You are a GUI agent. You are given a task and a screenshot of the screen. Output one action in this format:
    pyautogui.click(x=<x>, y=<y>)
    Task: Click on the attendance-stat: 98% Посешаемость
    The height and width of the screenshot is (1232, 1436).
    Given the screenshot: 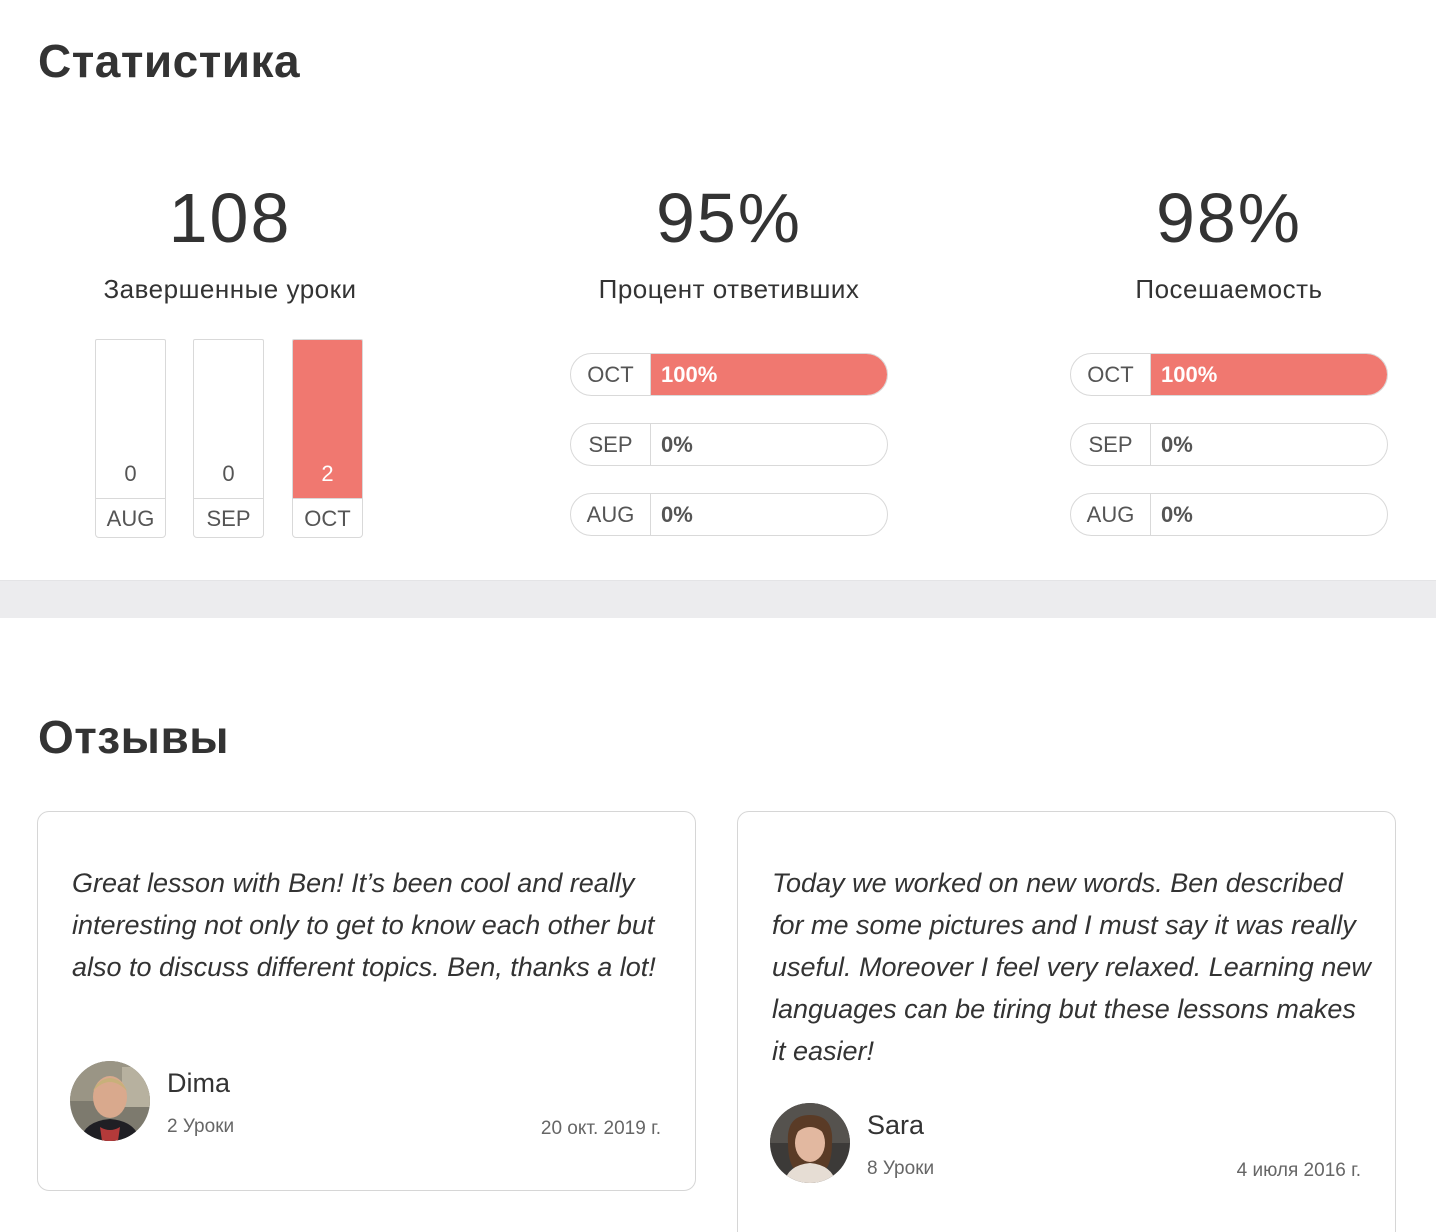 What is the action you would take?
    pyautogui.click(x=1217, y=242)
    